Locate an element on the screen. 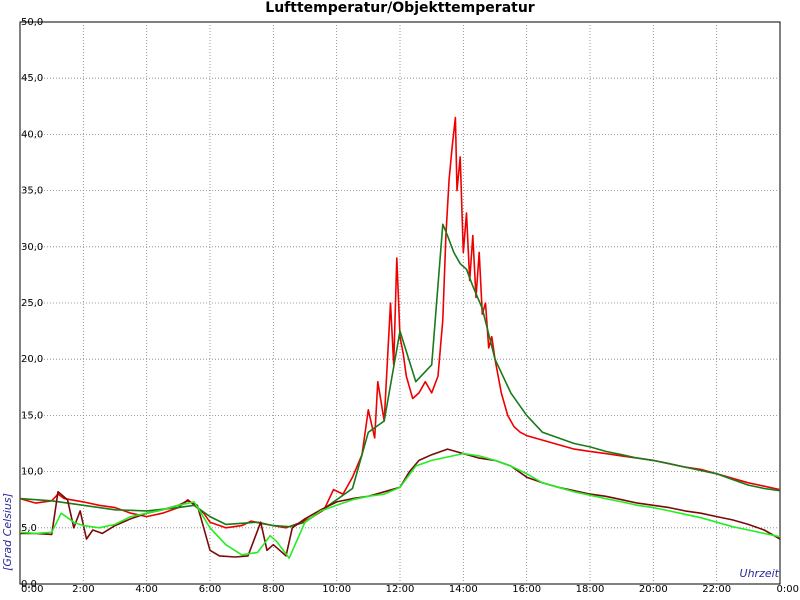 Image resolution: width=800 pixels, height=600 pixels. y-axis-label: [Grad Celsius] is located at coordinates (7, 532).